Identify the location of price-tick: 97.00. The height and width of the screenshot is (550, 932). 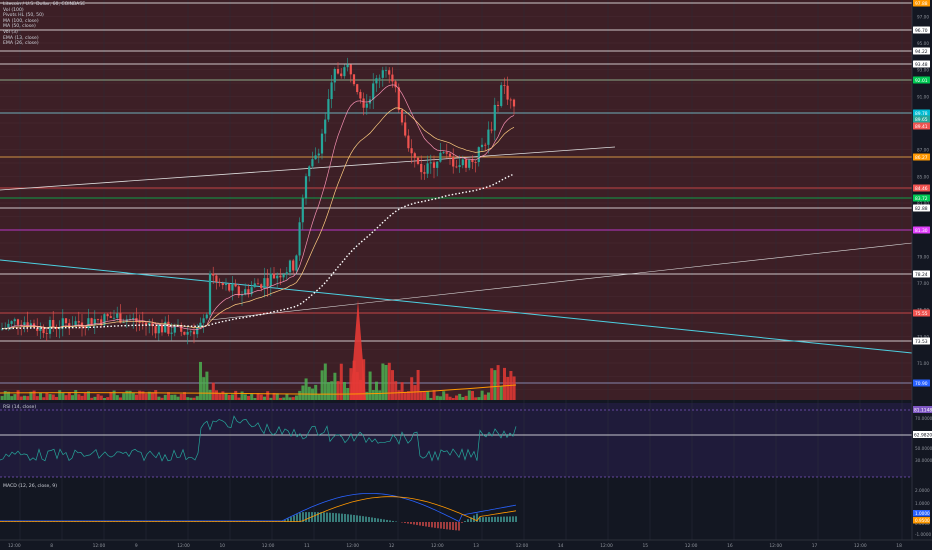
(923, 16).